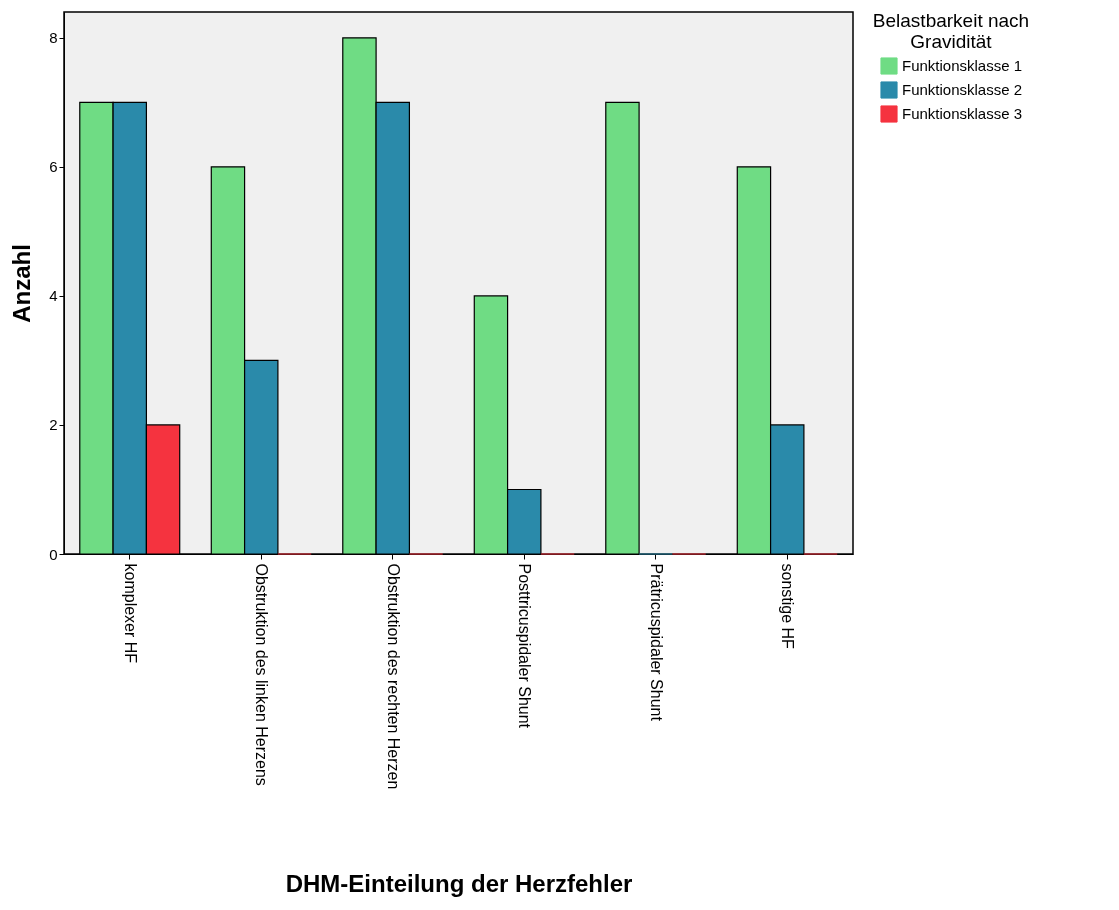 The width and height of the screenshot is (1119, 910). I want to click on y-tick-label: 2, so click(53, 425).